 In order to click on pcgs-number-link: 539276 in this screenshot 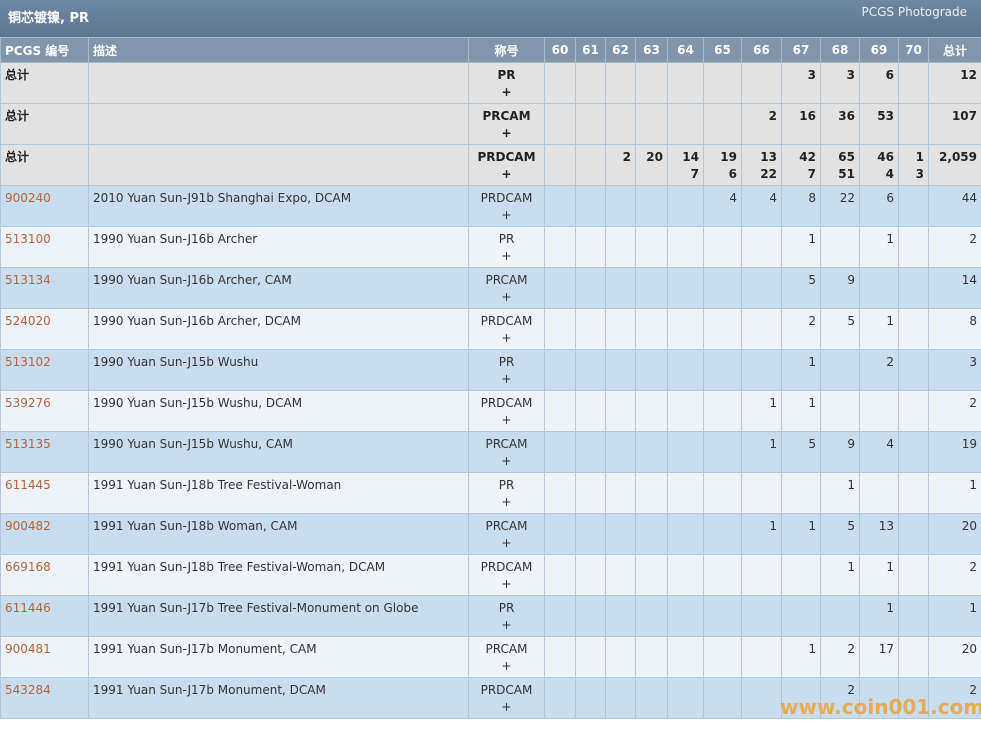, I will do `click(28, 403)`.